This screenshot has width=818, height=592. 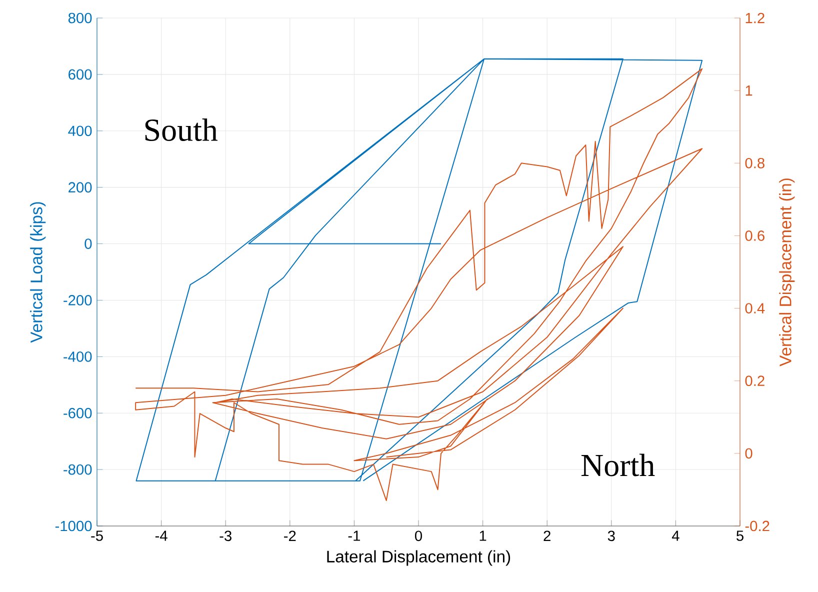 I want to click on y2-tick-label: -0.2, so click(x=757, y=526).